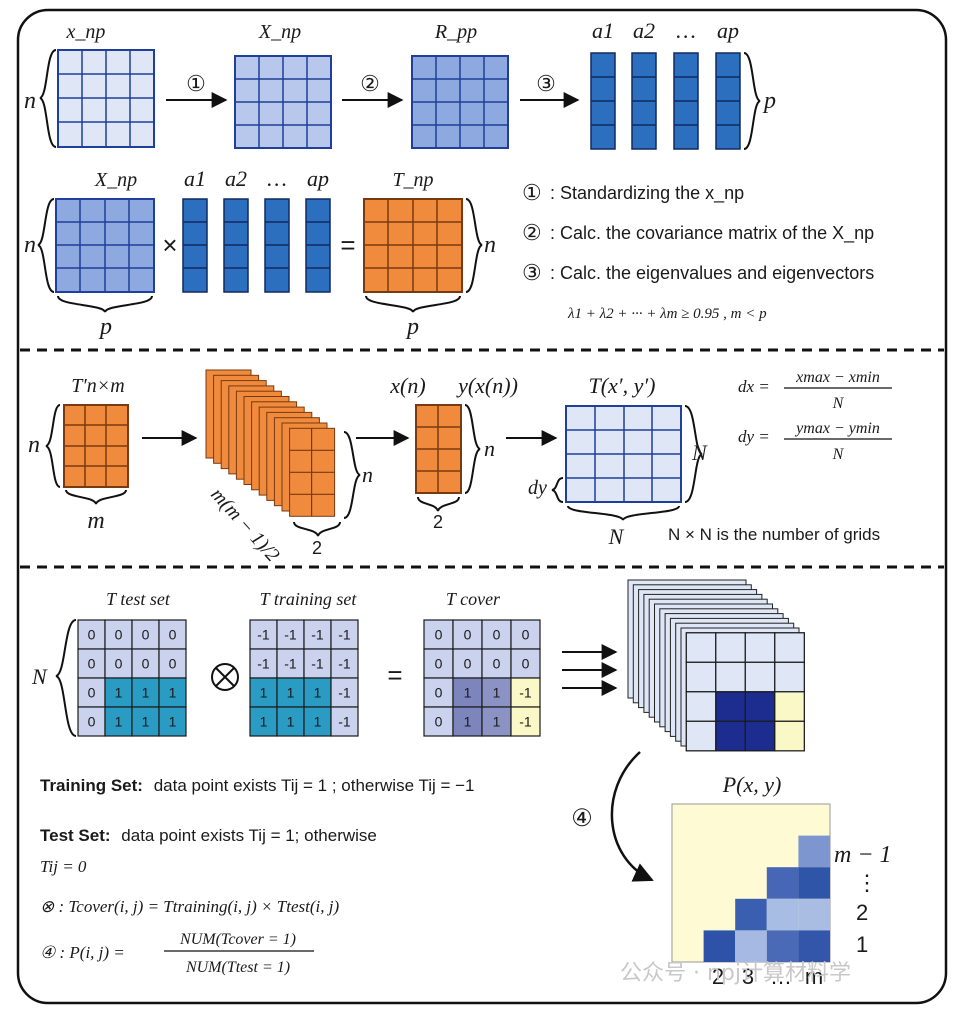 The image size is (962, 1011). I want to click on matrix-cover: 0 0 0 0 0 0 0 0 0 1 1 -1 0 1 1 -1, so click(482, 678).